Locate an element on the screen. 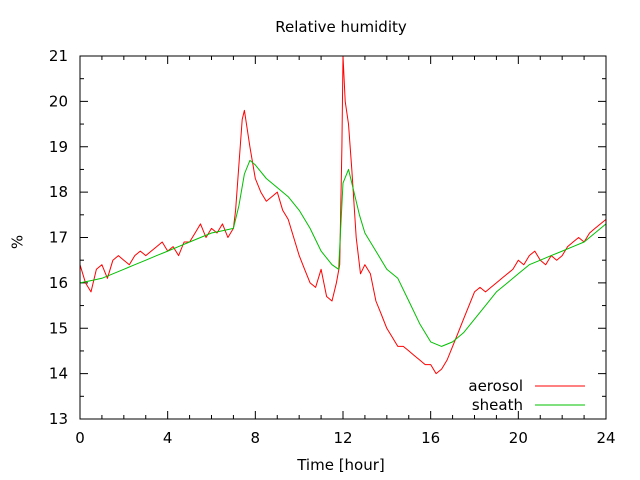 The width and height of the screenshot is (640, 480). y-tick-label: 13 is located at coordinates (58, 419).